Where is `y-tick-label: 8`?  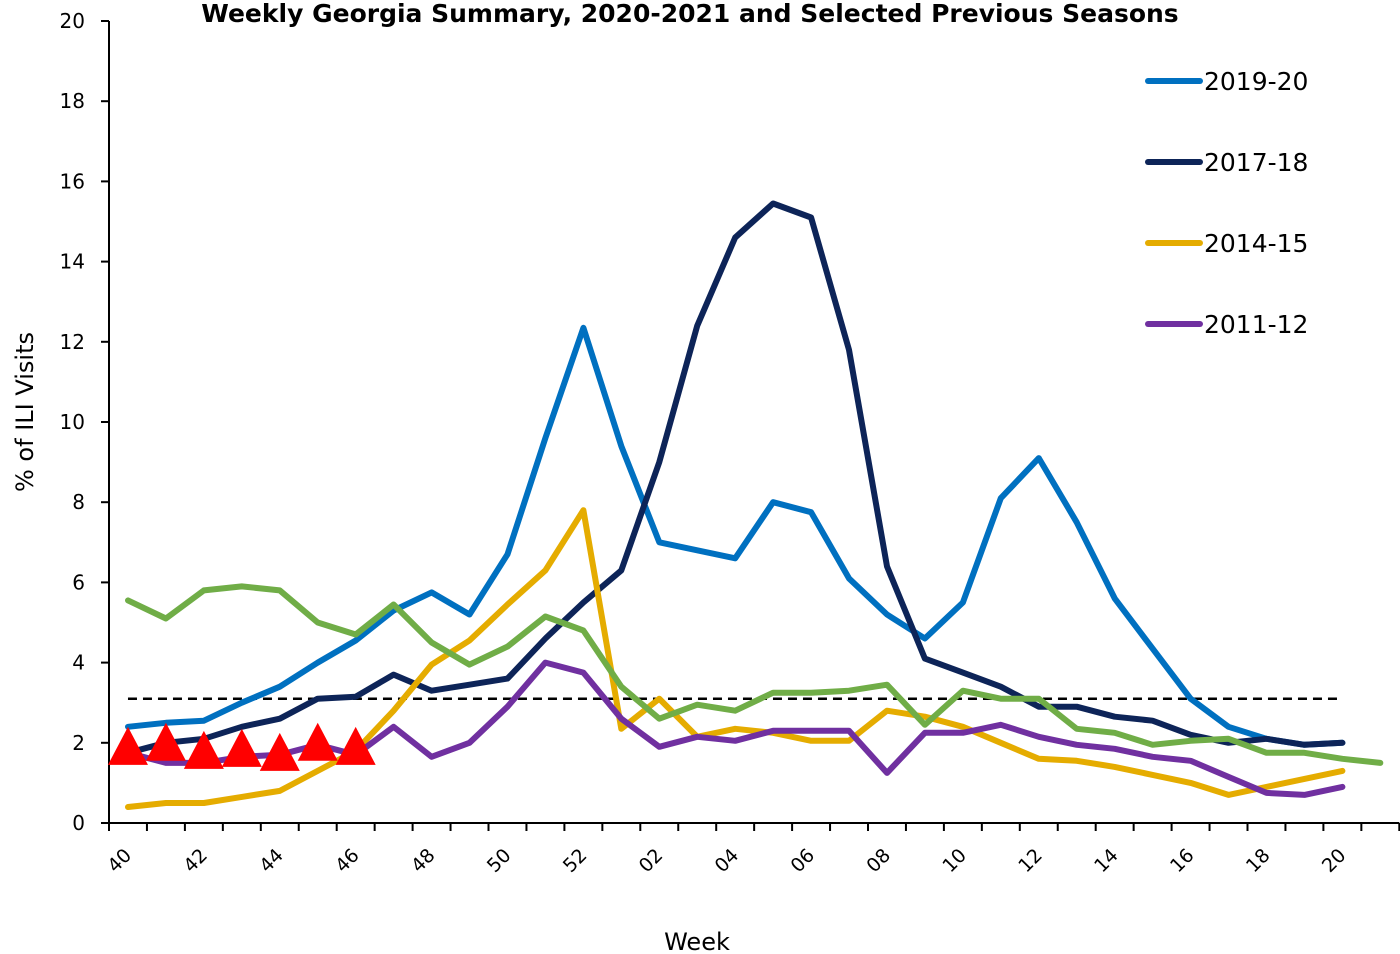 y-tick-label: 8 is located at coordinates (78, 502).